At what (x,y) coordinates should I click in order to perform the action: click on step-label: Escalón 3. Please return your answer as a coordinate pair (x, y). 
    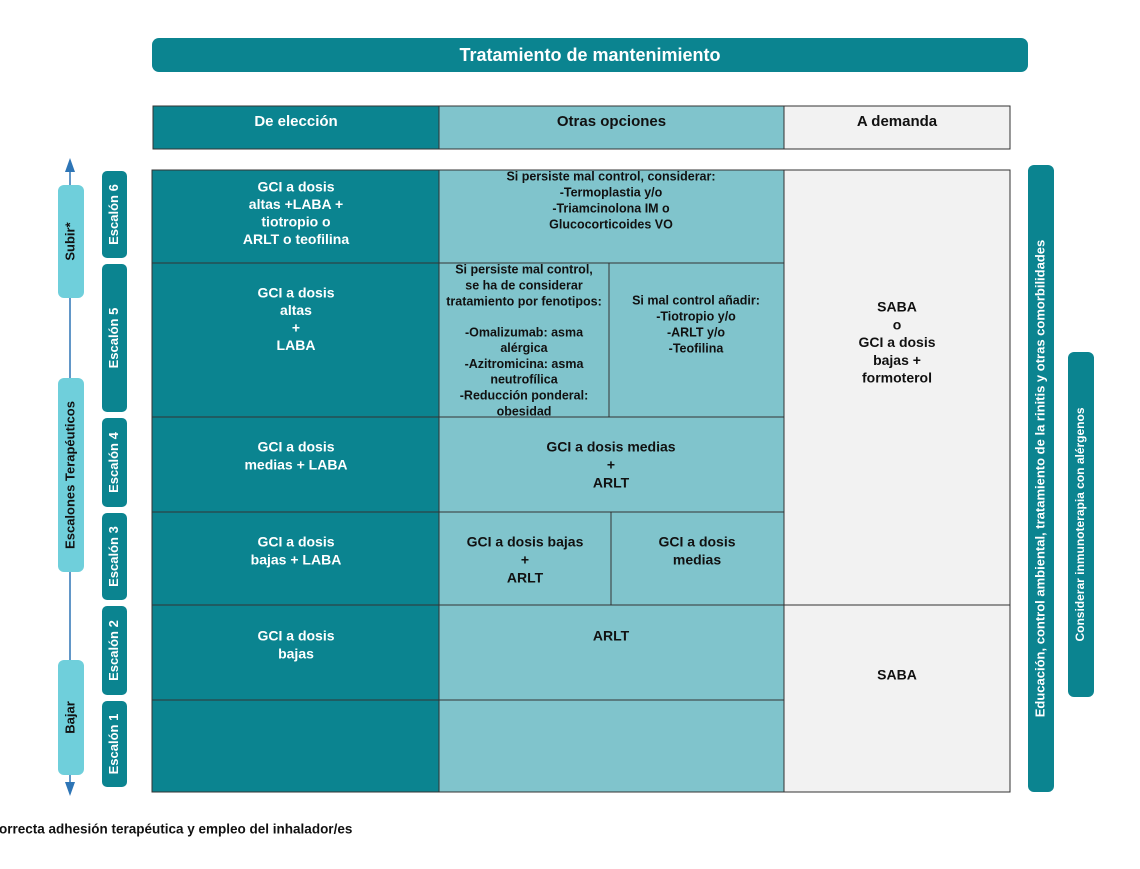
    Looking at the image, I should click on (113, 556).